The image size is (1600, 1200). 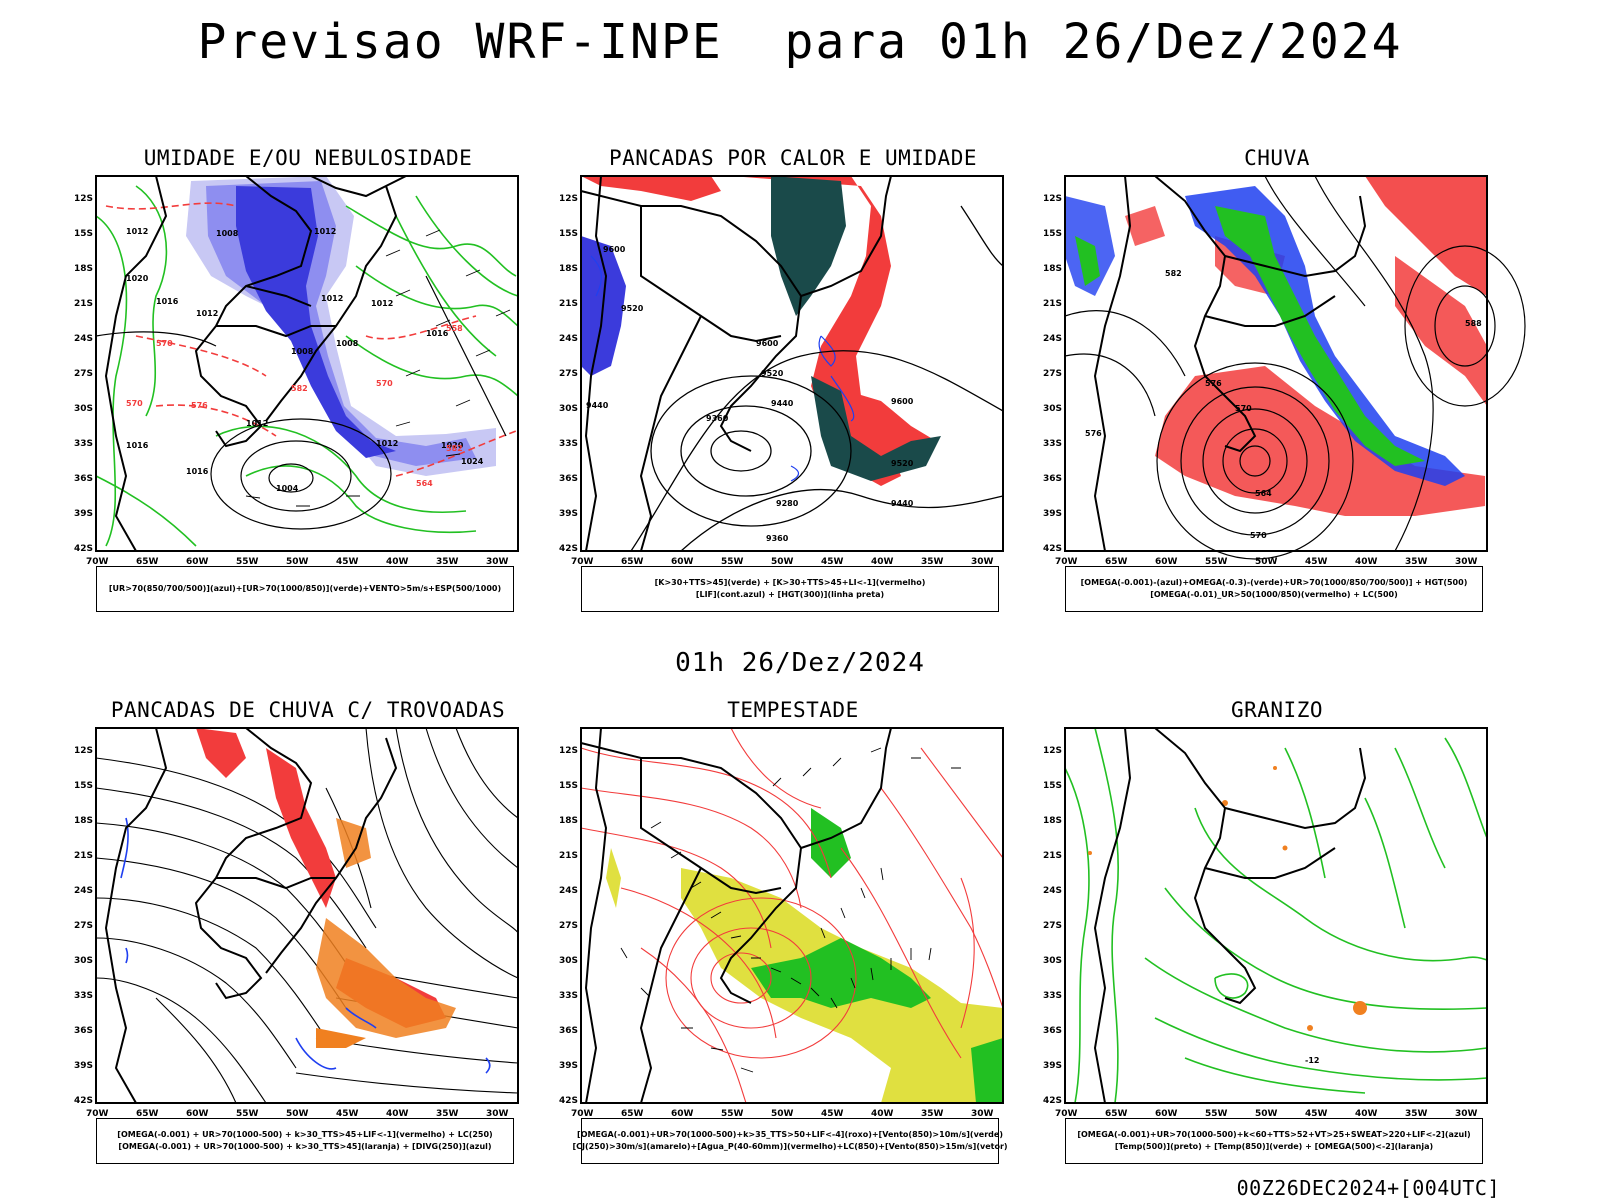 What do you see at coordinates (199, 405) in the screenshot?
I see `contour-label: 576` at bounding box center [199, 405].